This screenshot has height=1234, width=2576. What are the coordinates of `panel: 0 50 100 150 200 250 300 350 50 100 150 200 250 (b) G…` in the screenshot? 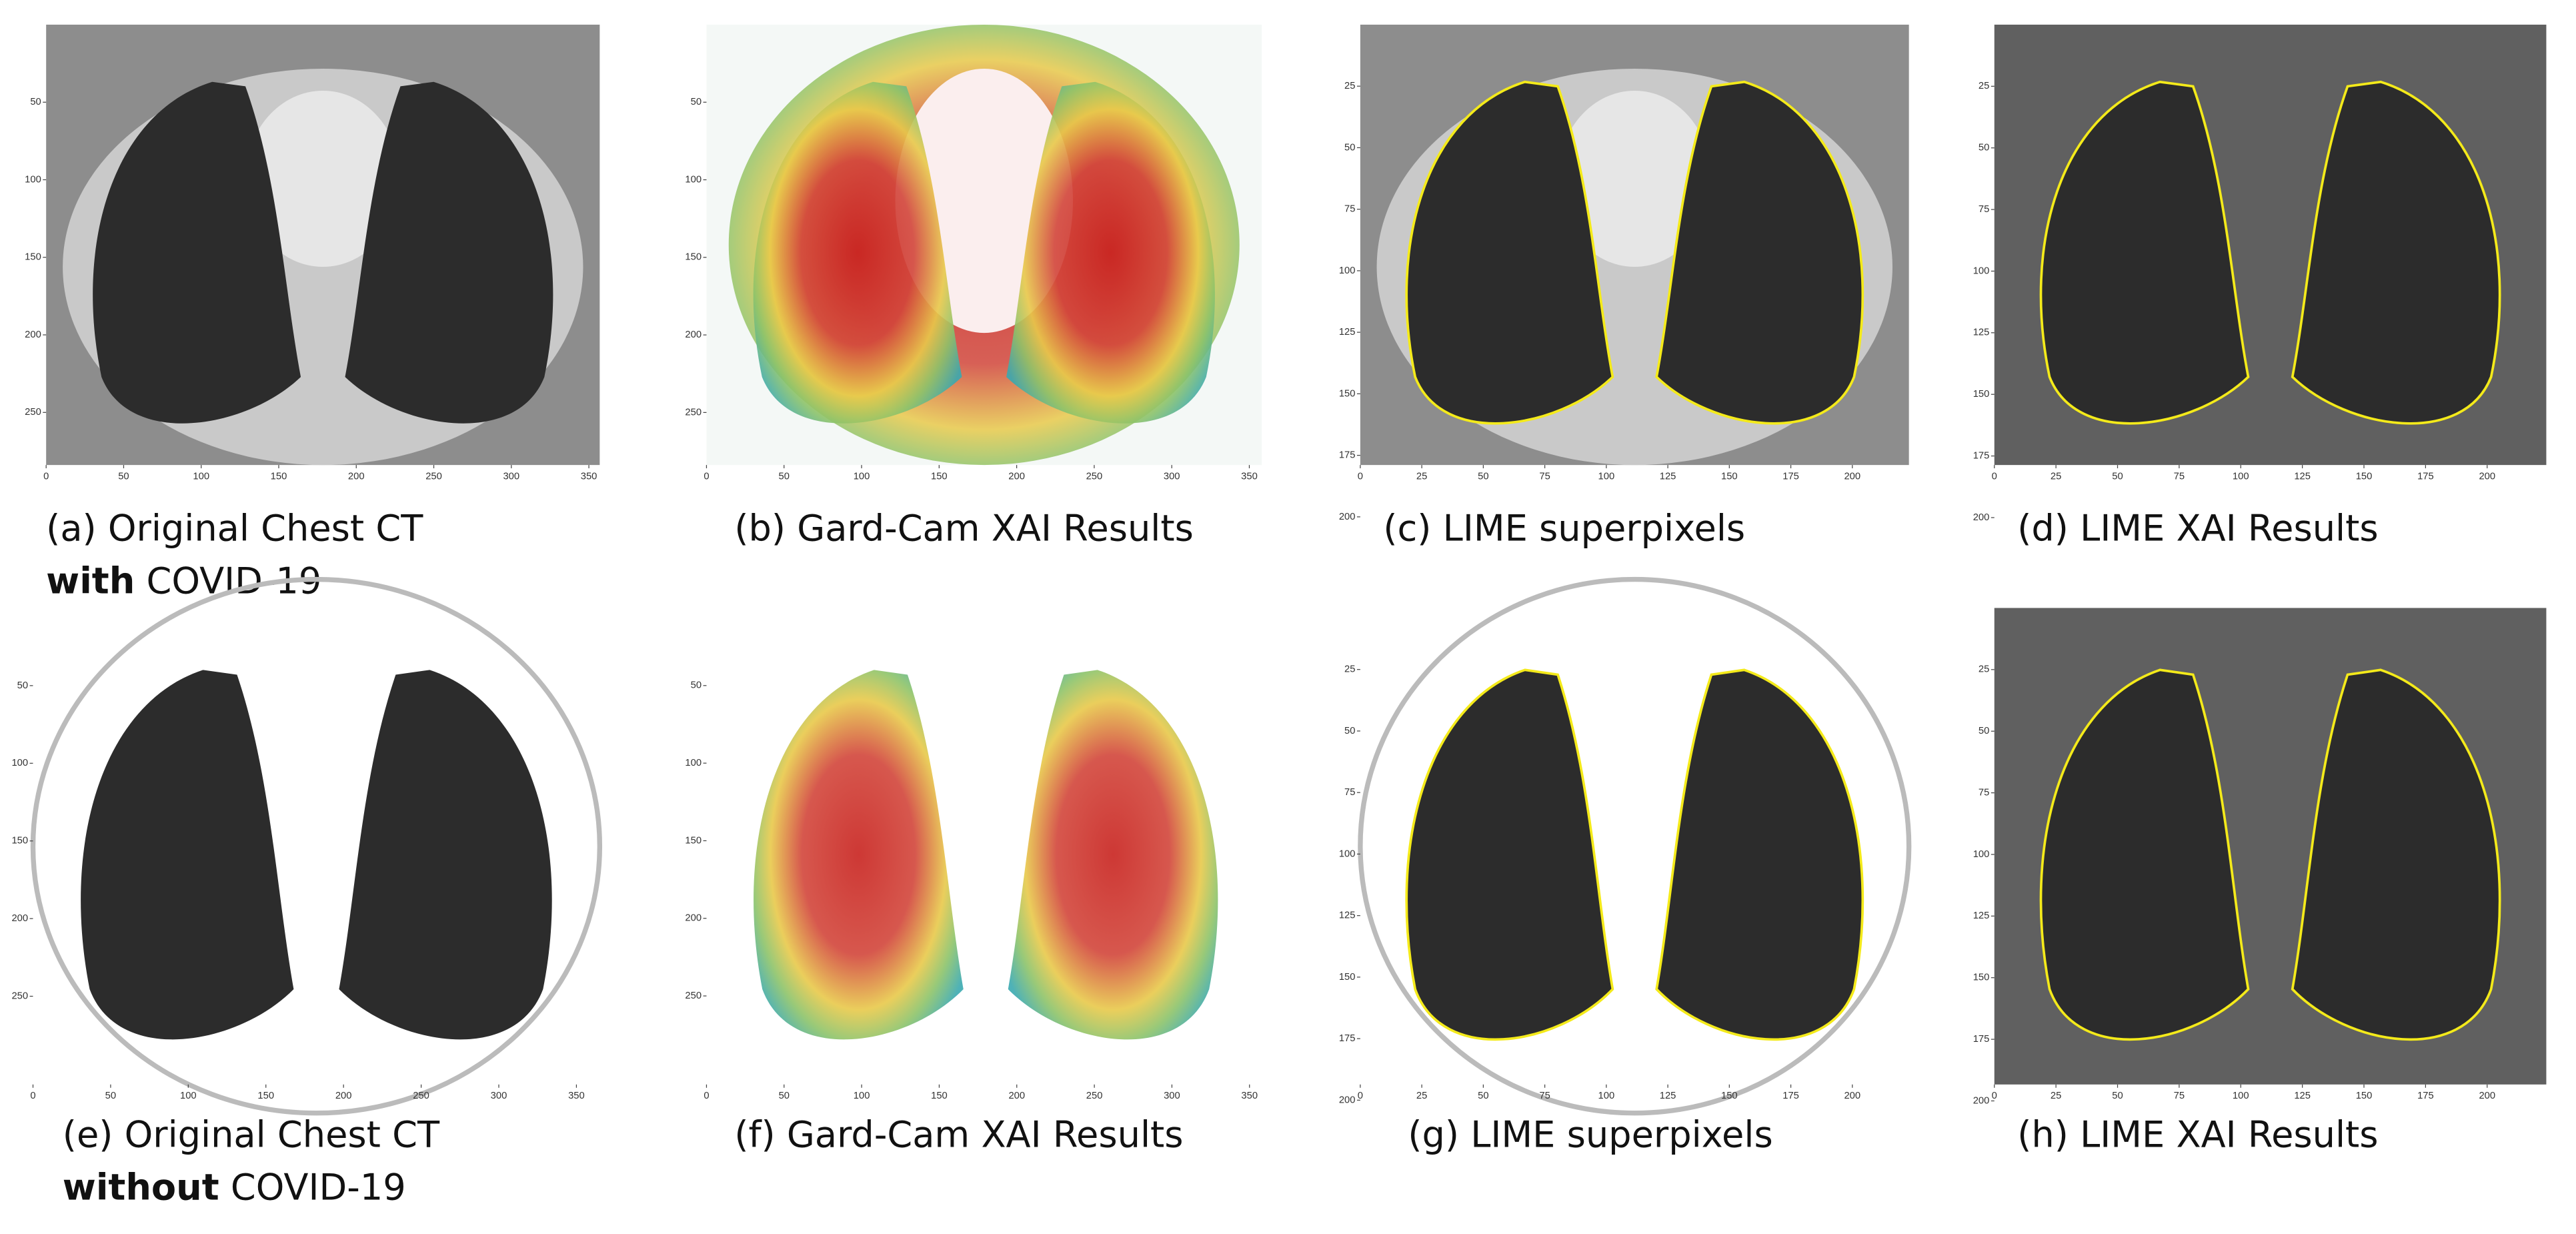 It's located at (973, 286).